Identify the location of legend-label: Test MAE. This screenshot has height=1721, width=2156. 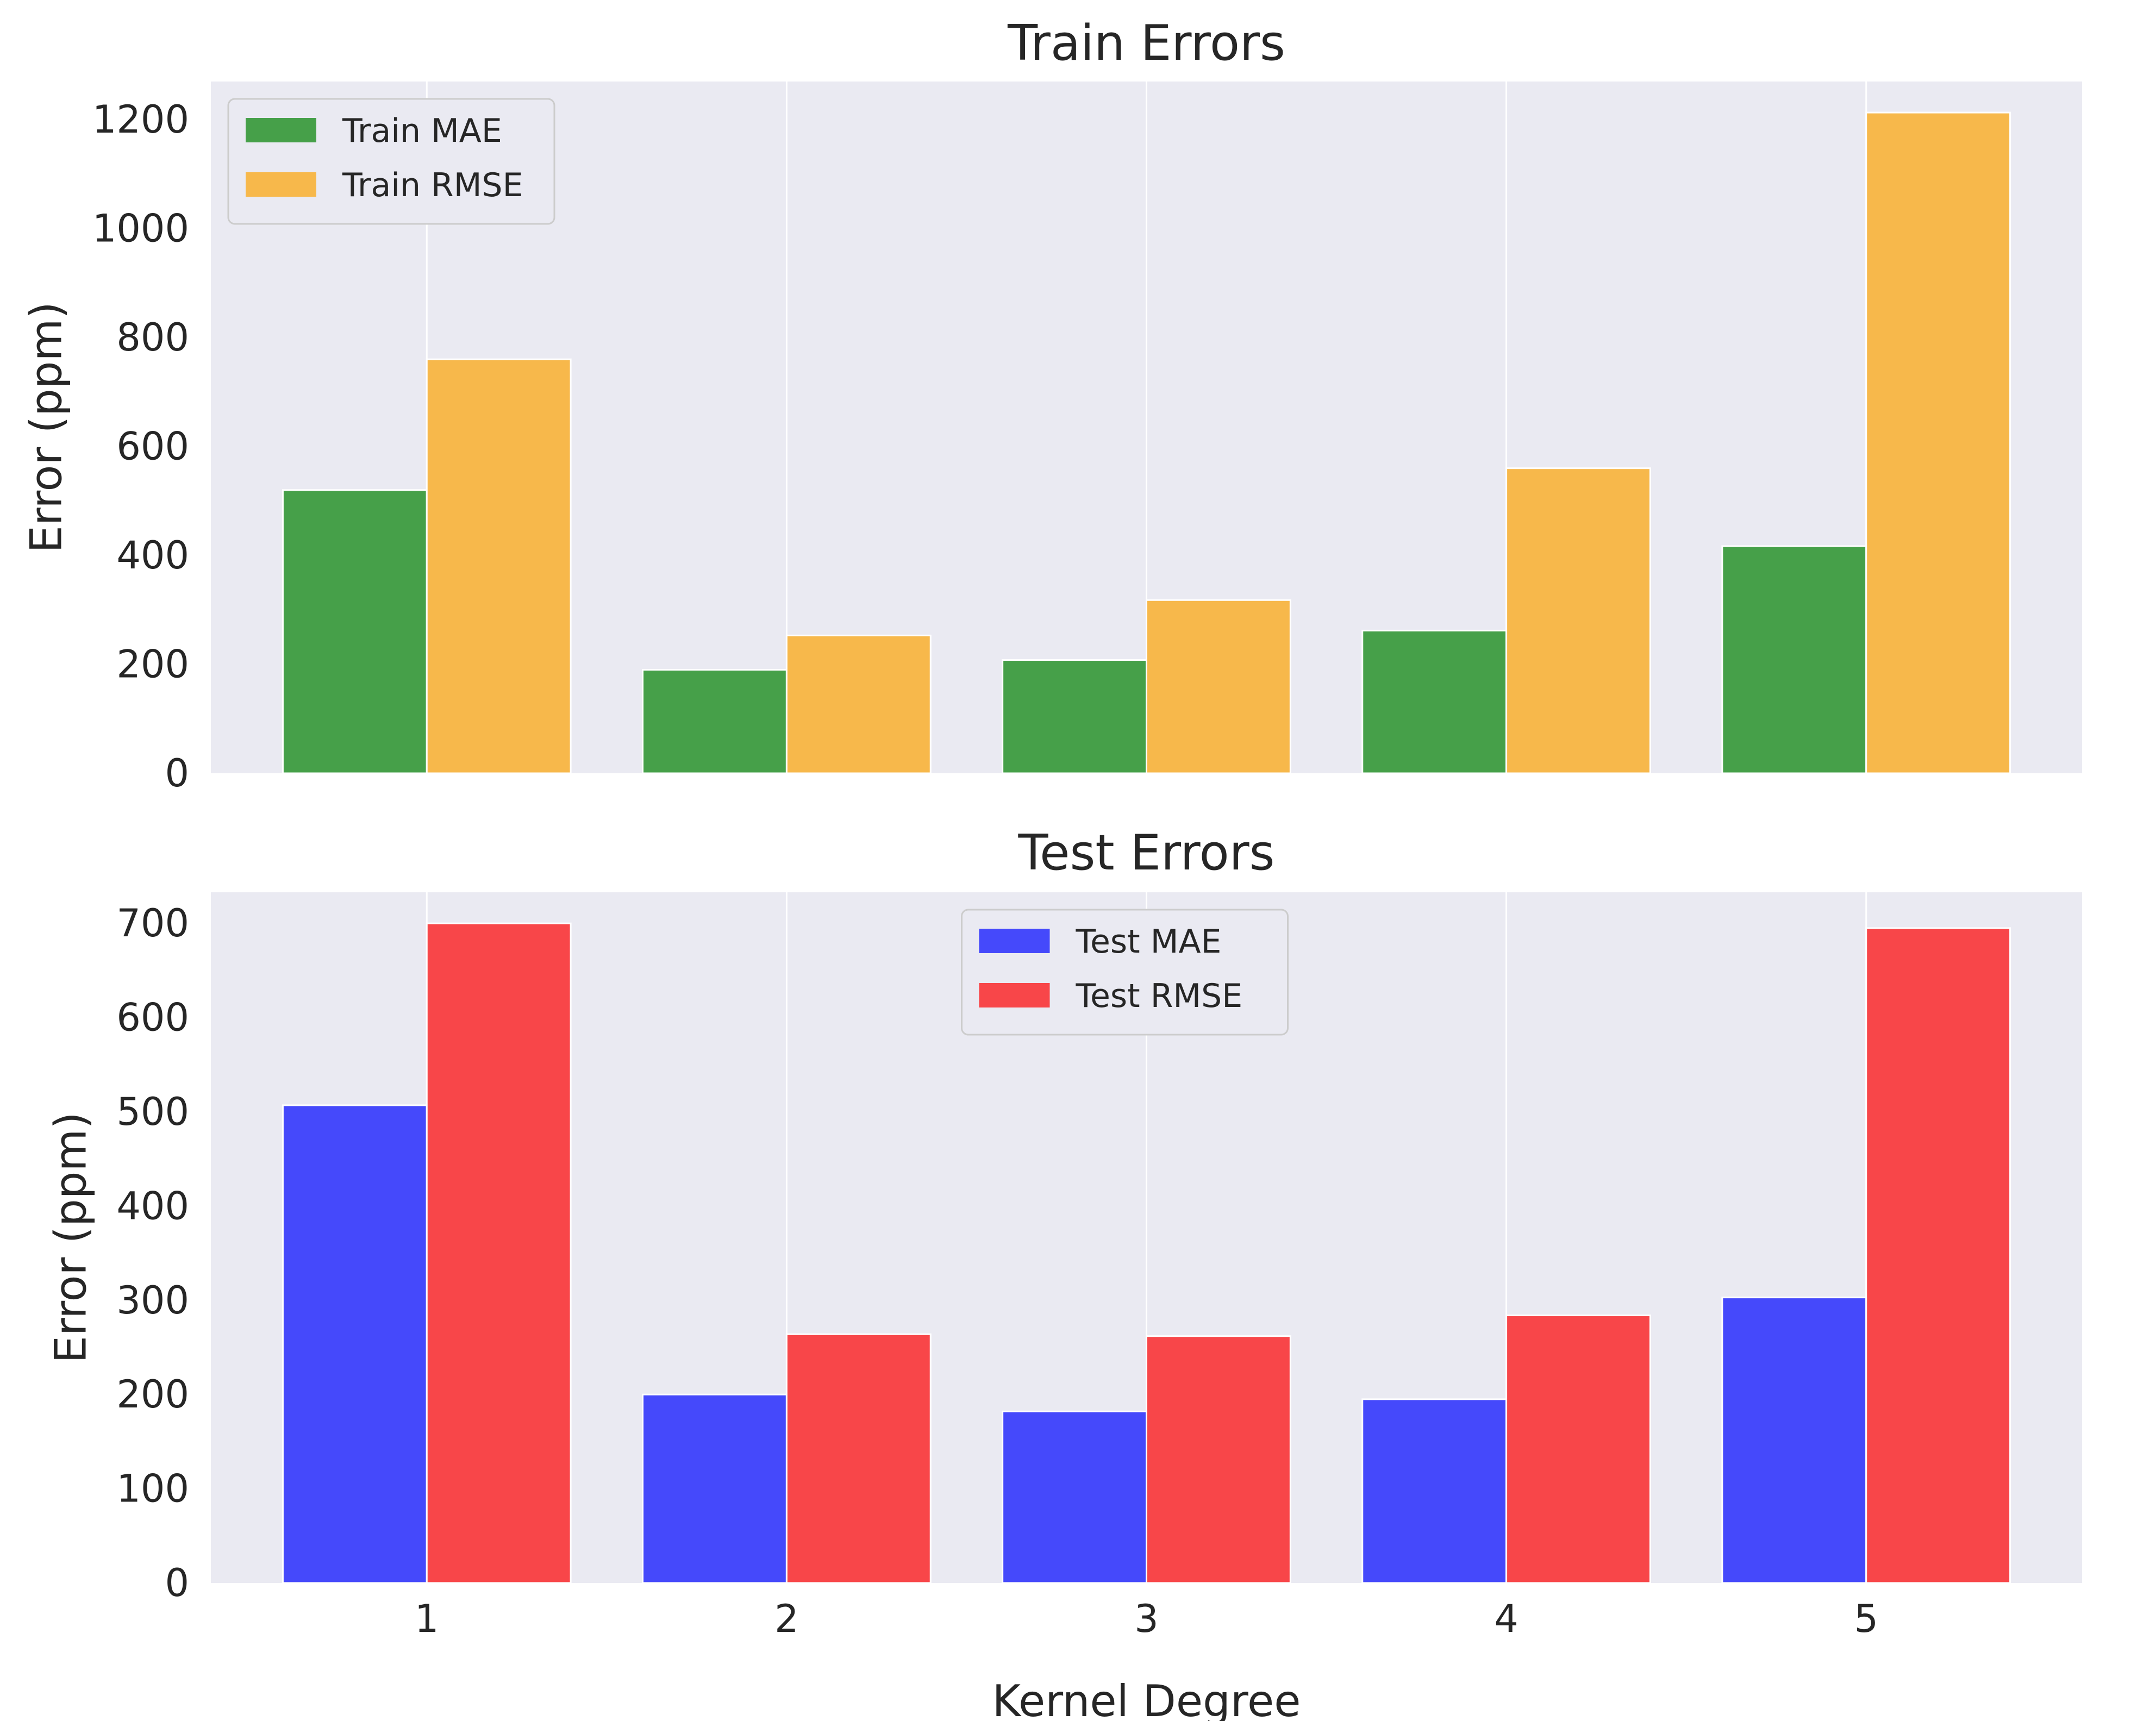
(1149, 942).